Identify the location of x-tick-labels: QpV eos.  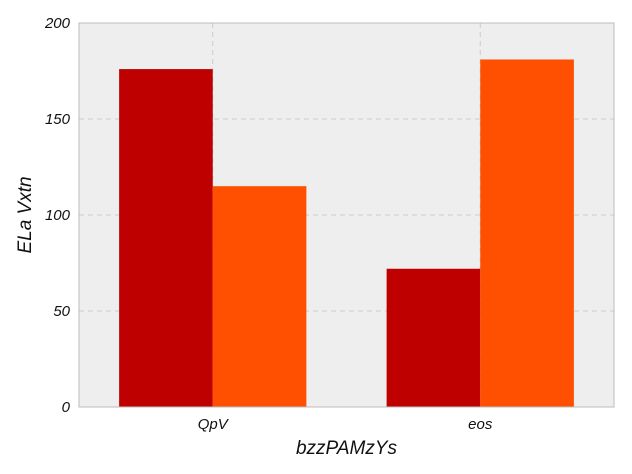
(345, 424).